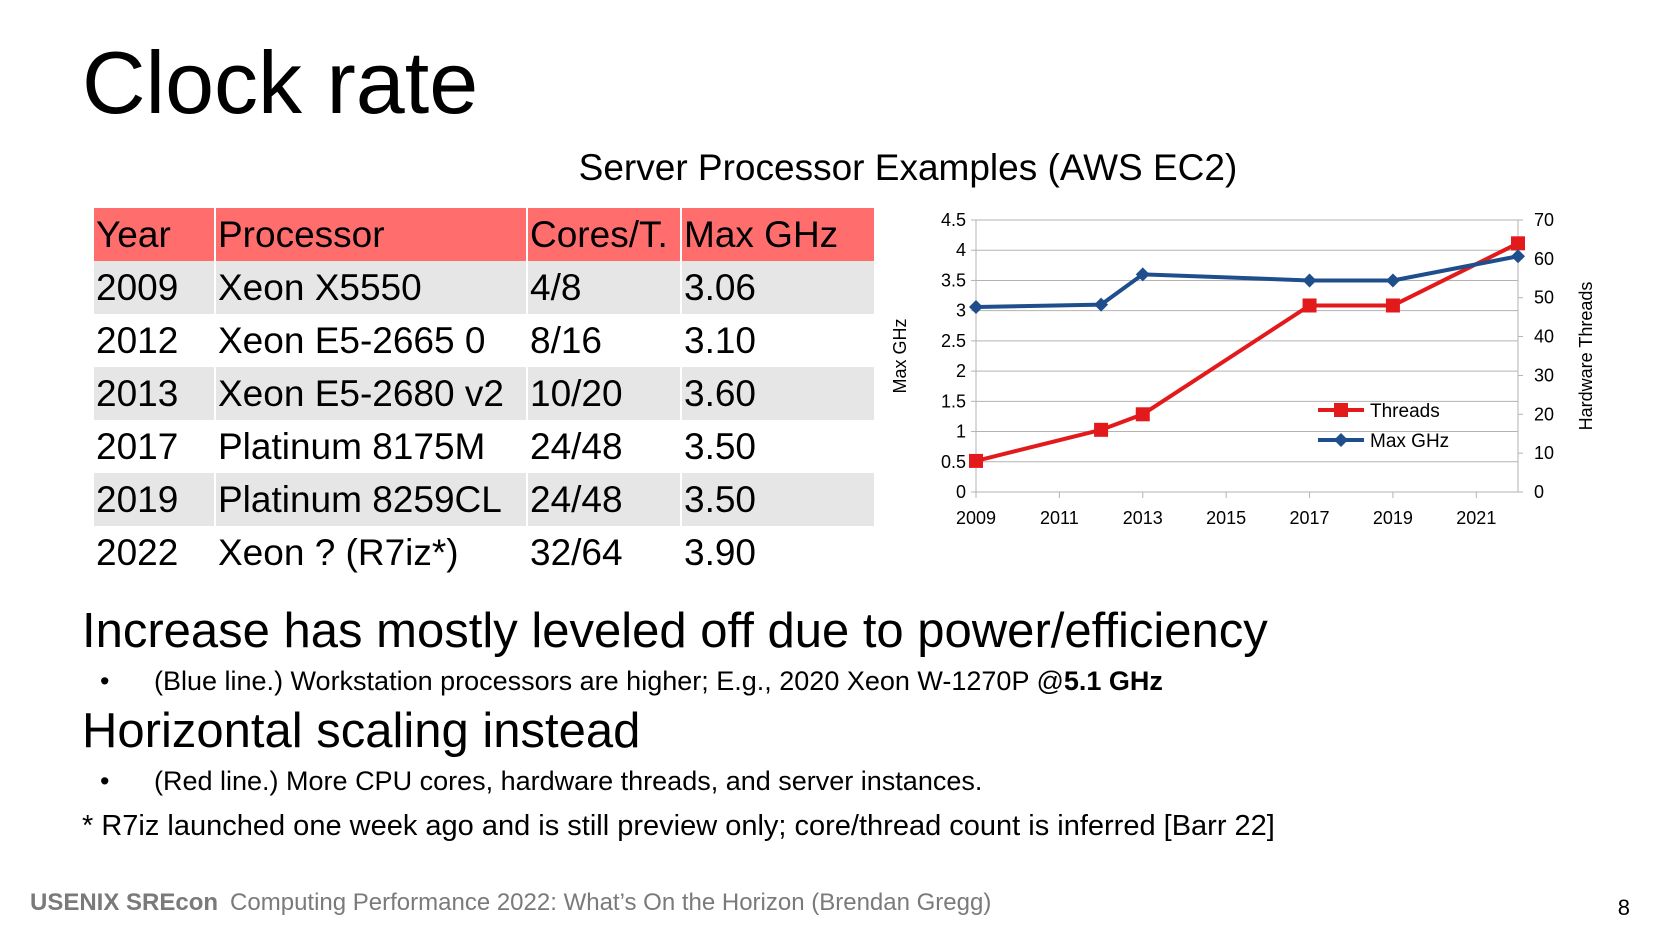 The height and width of the screenshot is (931, 1654). Describe the element at coordinates (961, 311) in the screenshot. I see `y-tick-label: 3` at that location.